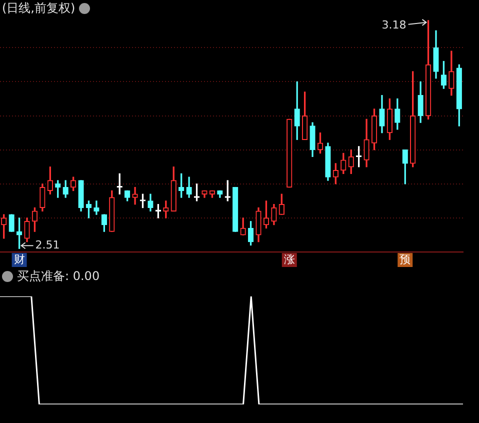 The height and width of the screenshot is (423, 479). What do you see at coordinates (394, 25) in the screenshot?
I see `annotation: 3.18` at bounding box center [394, 25].